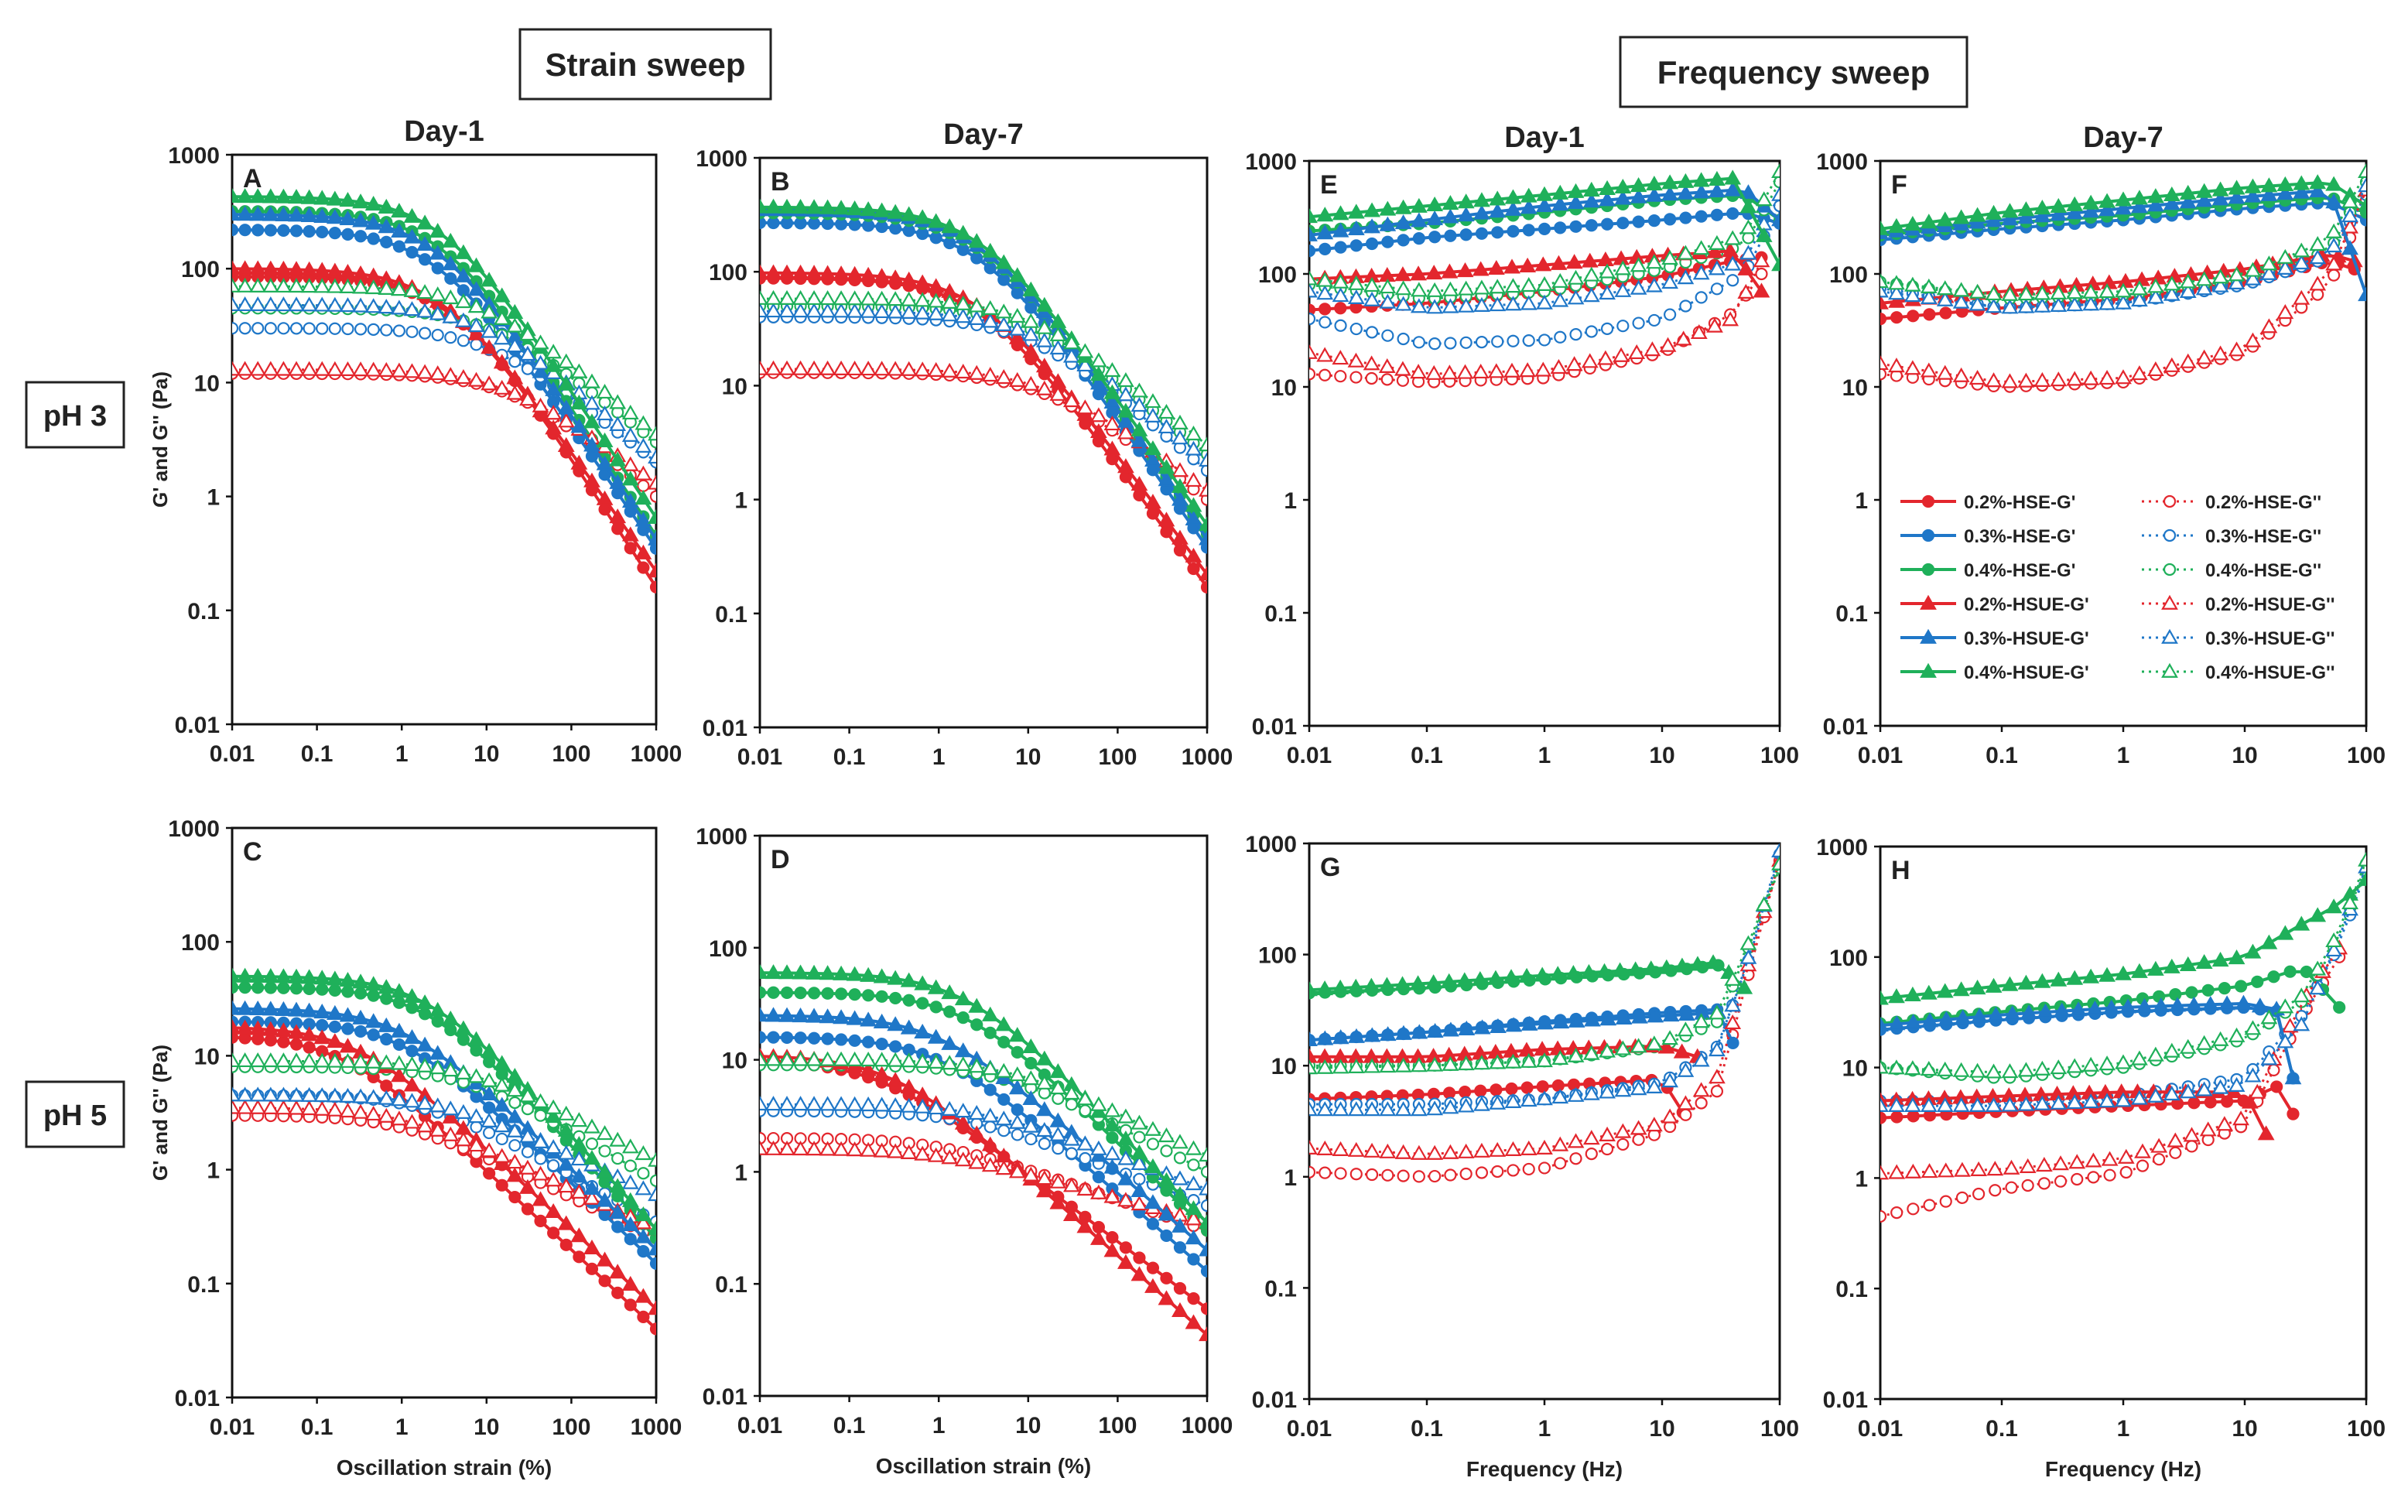  What do you see at coordinates (2231, 503) in the screenshot?
I see `legend-entry: 0.2%-HSE-G''` at bounding box center [2231, 503].